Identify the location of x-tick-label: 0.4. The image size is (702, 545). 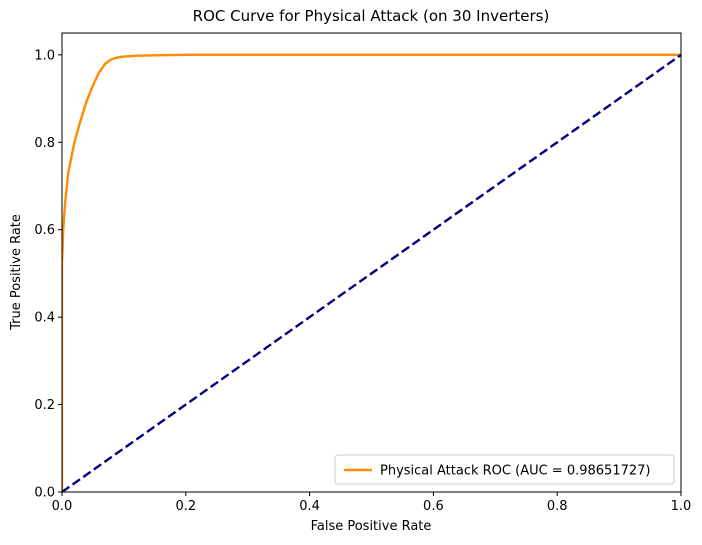
(309, 506).